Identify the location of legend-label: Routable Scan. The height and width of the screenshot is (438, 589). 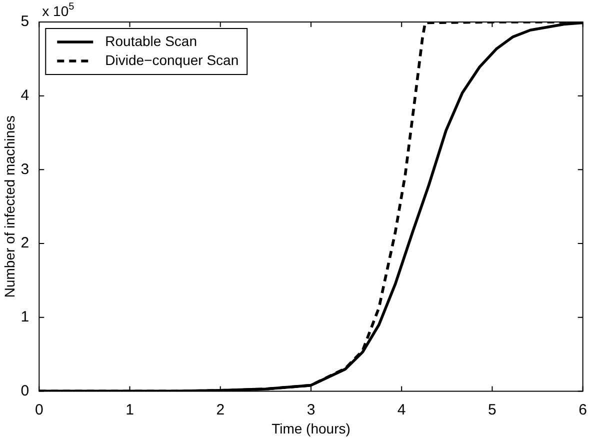
(151, 40).